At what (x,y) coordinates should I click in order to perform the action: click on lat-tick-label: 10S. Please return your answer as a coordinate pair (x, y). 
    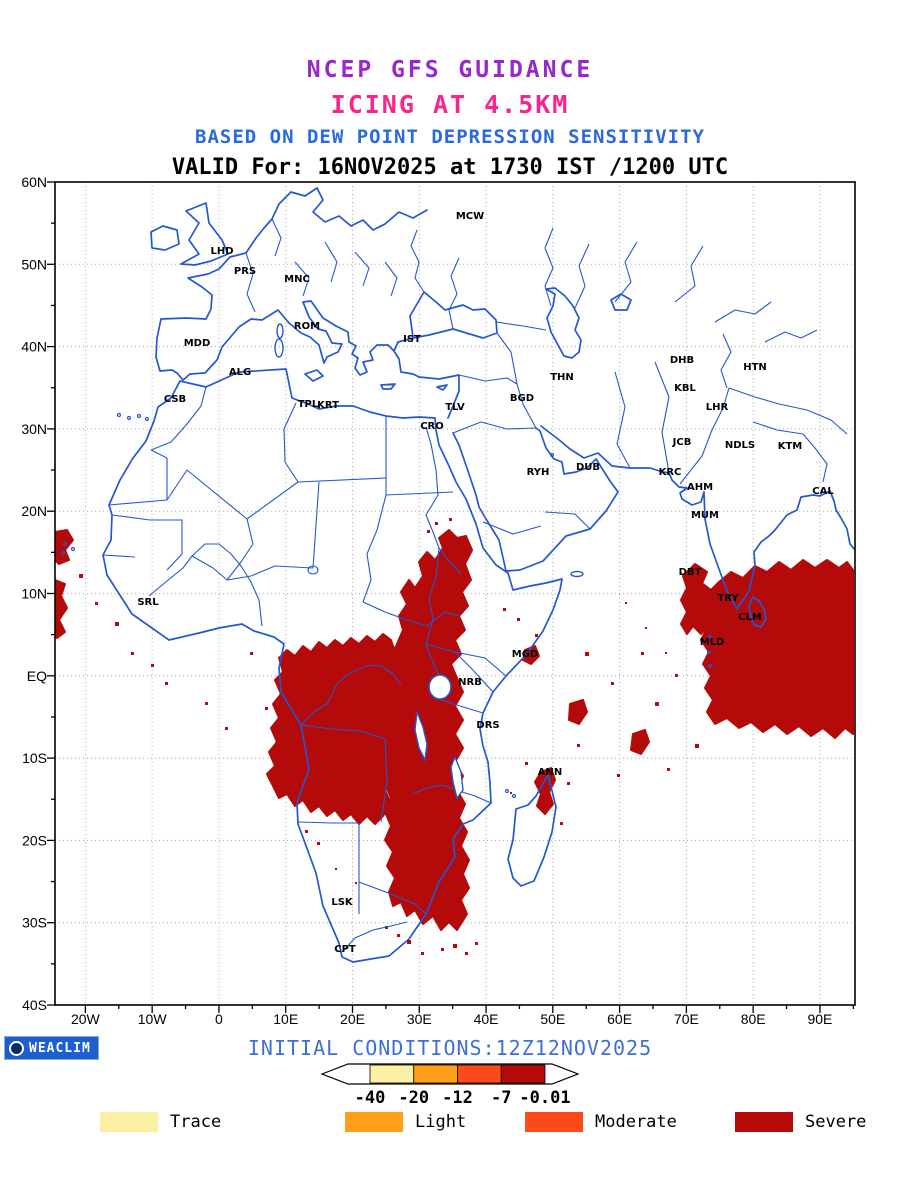
    Looking at the image, I should click on (34, 758).